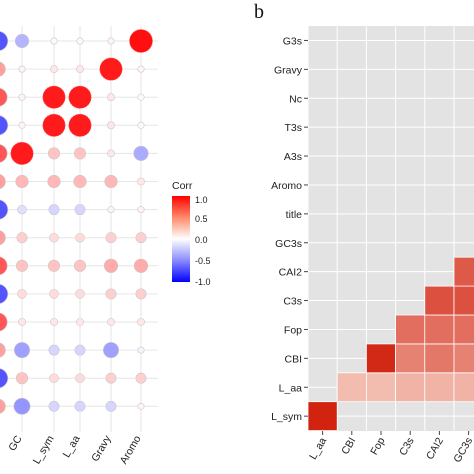 This screenshot has height=474, width=474. What do you see at coordinates (435, 448) in the screenshot?
I see `x-tick-label: CAI2` at bounding box center [435, 448].